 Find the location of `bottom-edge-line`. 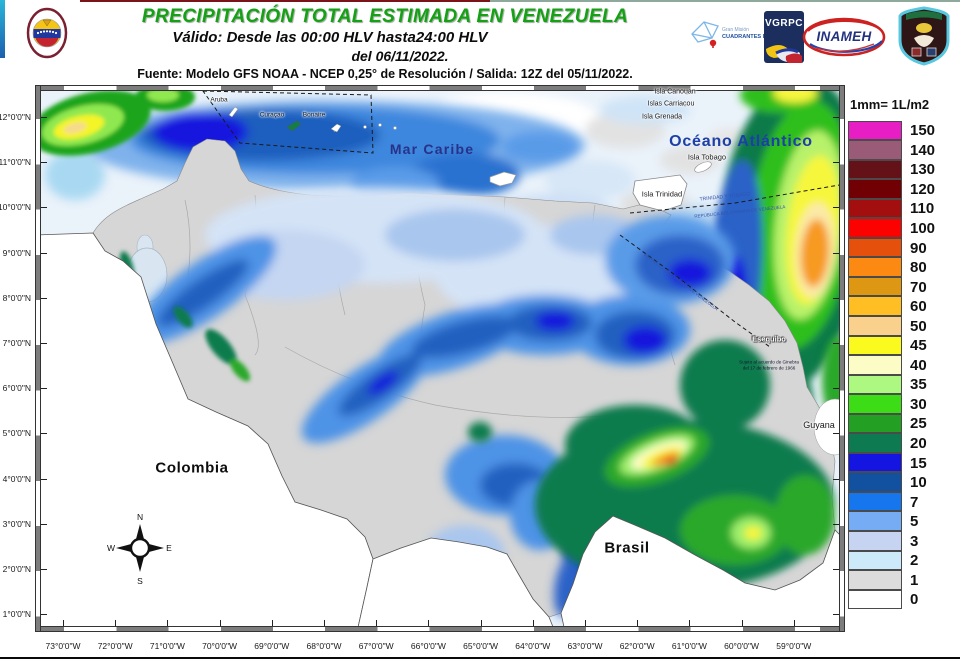

bottom-edge-line is located at coordinates (480, 658).